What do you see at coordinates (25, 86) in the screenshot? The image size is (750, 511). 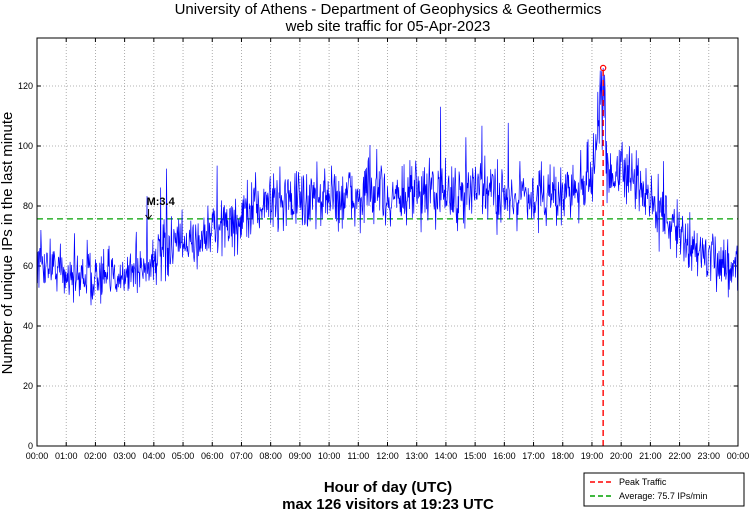 I see `y-tick-label: 120` at bounding box center [25, 86].